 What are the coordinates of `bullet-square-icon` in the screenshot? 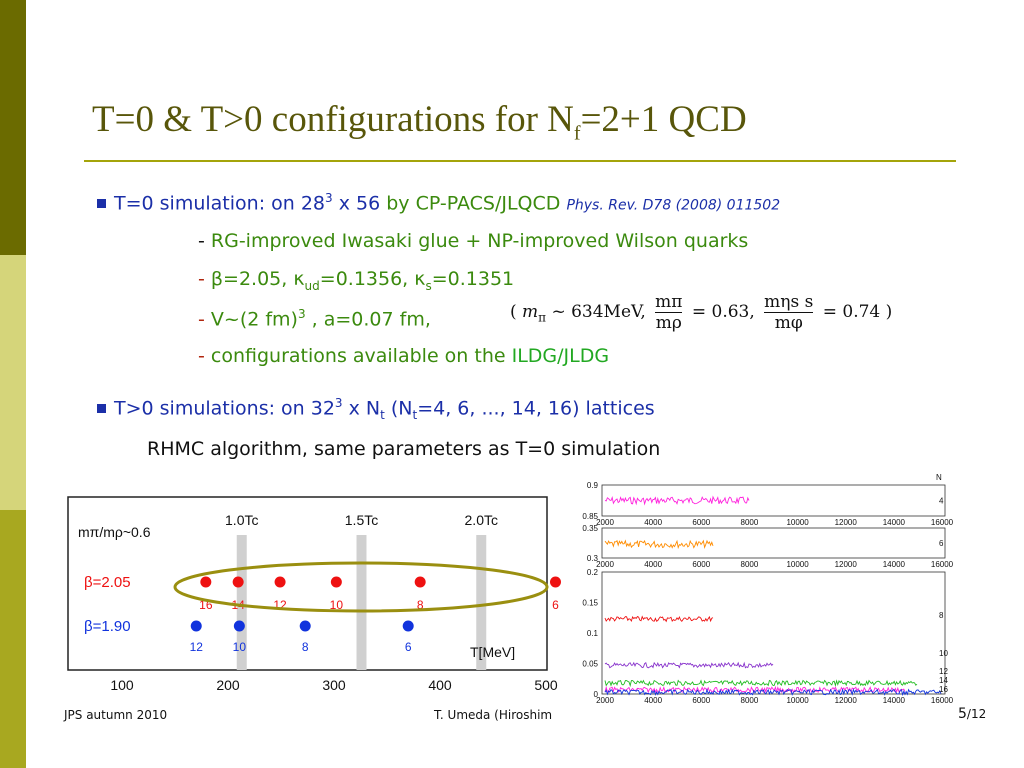 It's located at (101, 408).